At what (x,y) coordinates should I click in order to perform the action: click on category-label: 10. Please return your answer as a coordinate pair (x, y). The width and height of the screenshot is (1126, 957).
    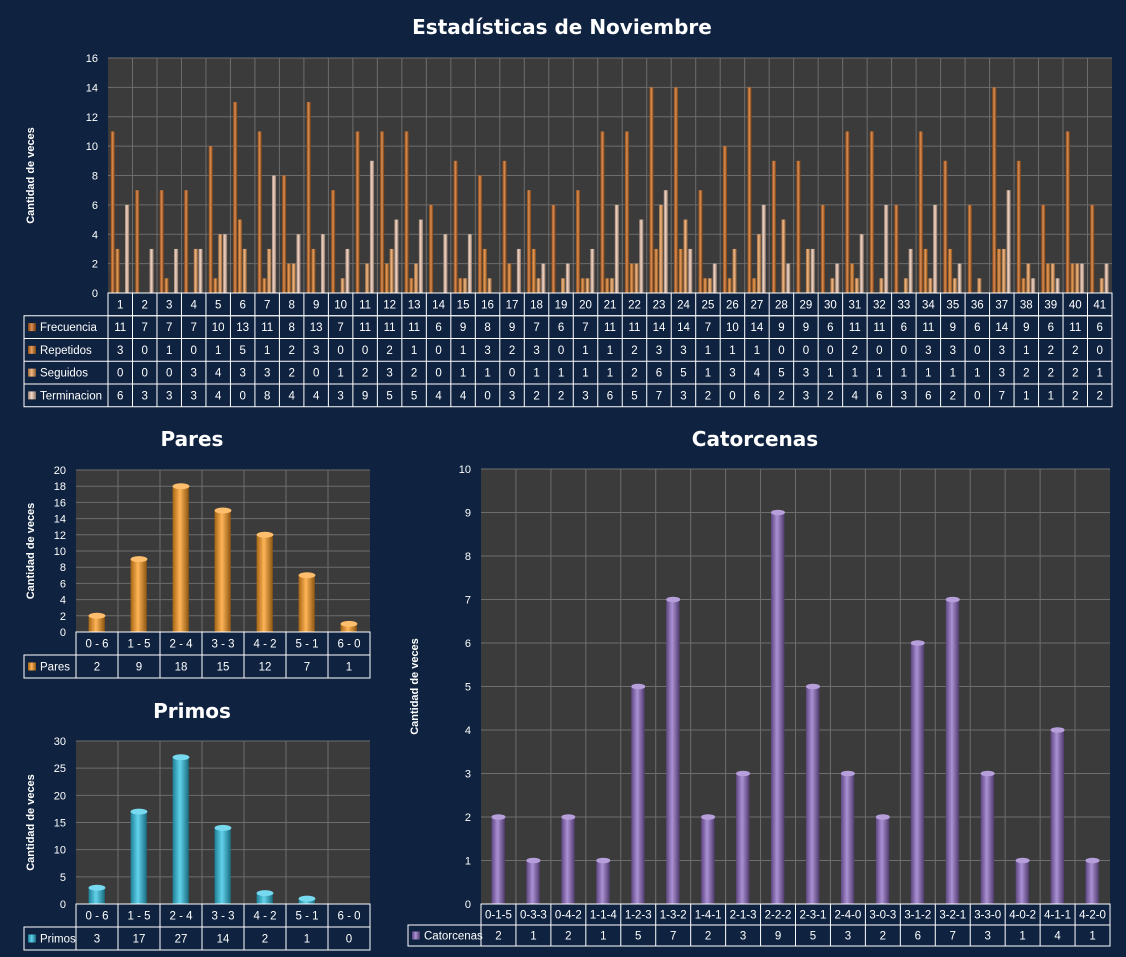
    Looking at the image, I should click on (340, 305).